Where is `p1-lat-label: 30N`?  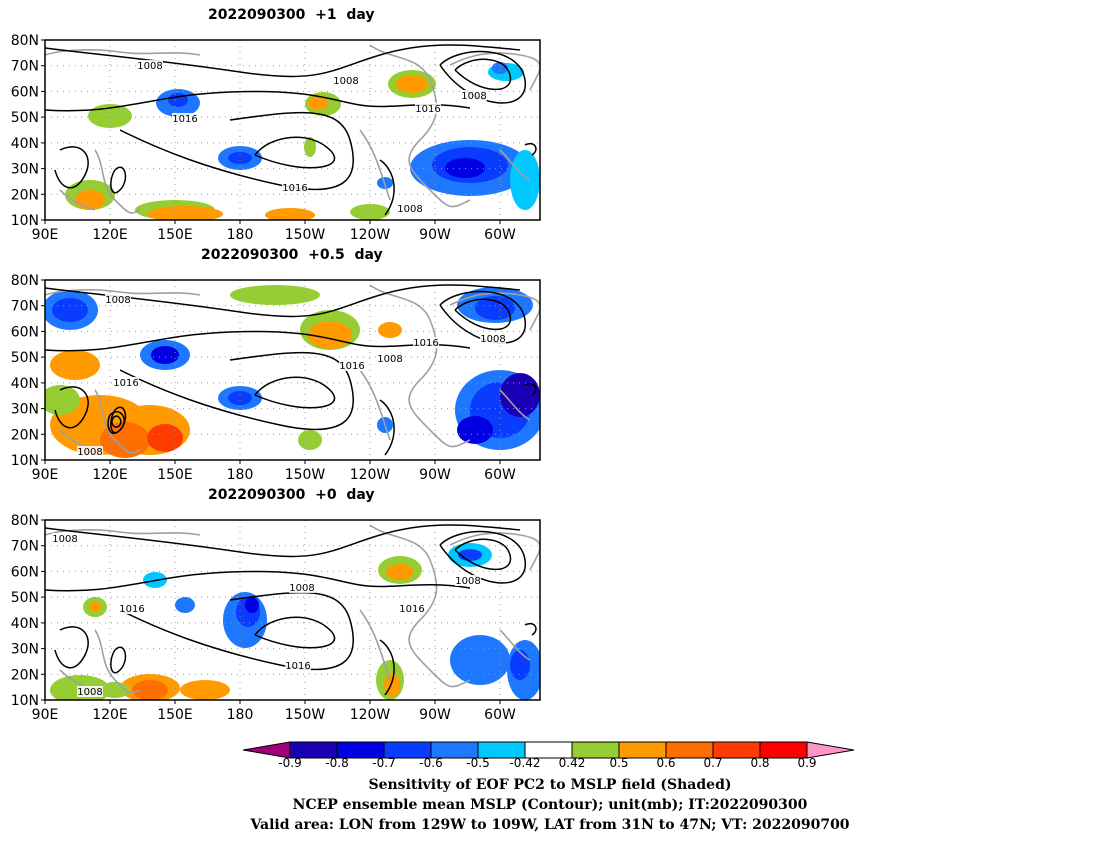
p1-lat-label: 30N is located at coordinates (25, 170).